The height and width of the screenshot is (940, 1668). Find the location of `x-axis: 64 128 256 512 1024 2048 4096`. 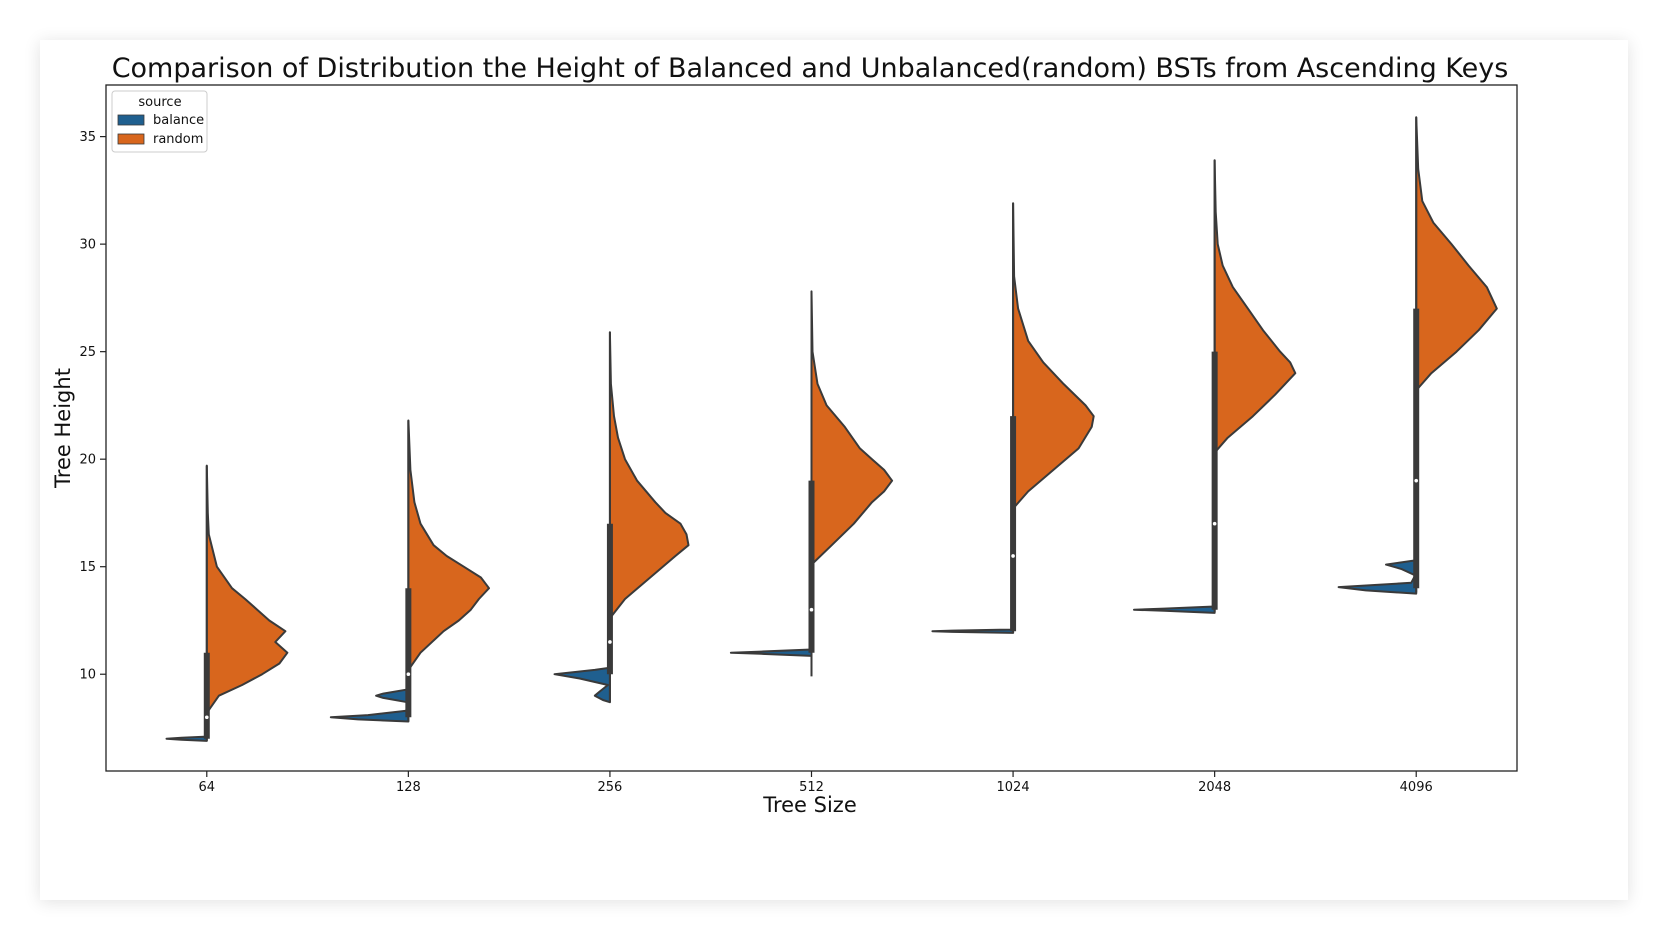

x-axis: 64 128 256 512 1024 2048 4096 is located at coordinates (816, 783).